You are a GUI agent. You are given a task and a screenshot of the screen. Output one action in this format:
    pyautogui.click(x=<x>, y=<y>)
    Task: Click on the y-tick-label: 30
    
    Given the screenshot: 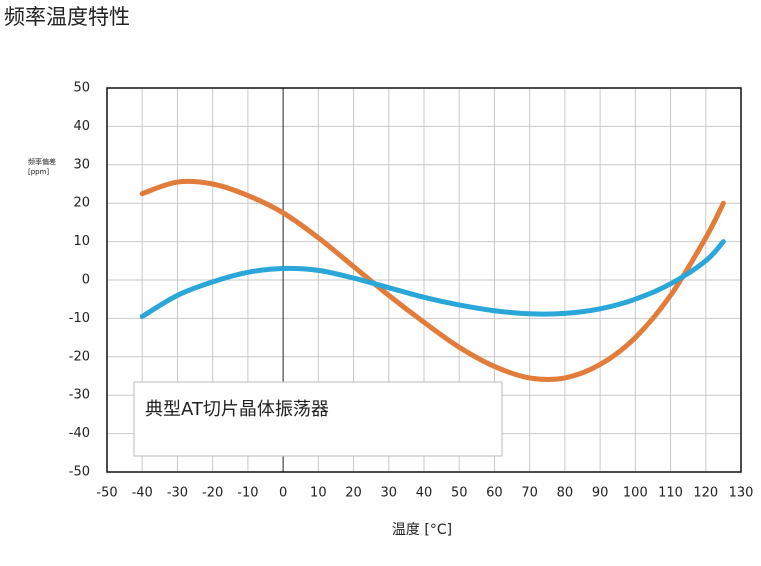 What is the action you would take?
    pyautogui.click(x=81, y=164)
    